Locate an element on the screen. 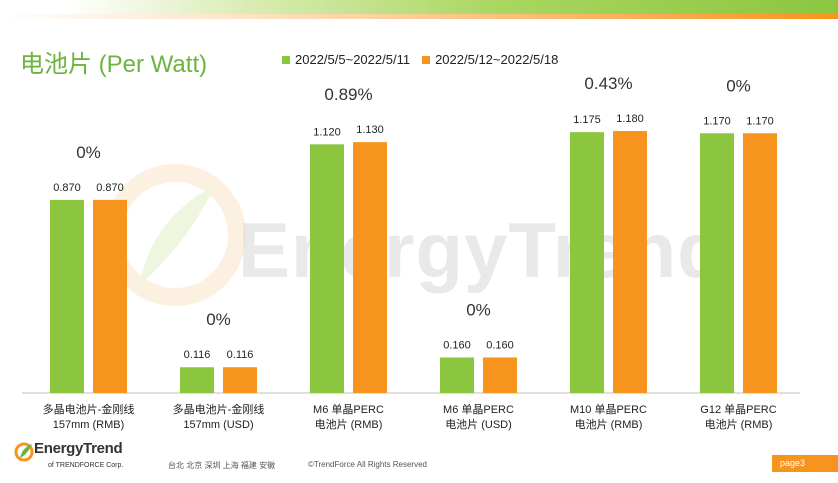  category-label-3-1: M6 单晶PERC is located at coordinates (348, 409).